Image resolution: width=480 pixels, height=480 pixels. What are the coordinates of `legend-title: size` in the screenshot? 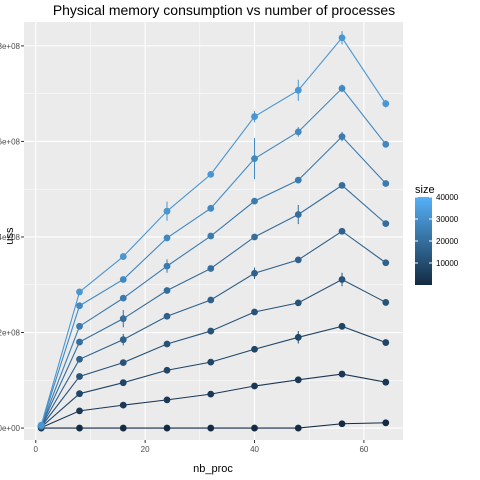 It's located at (425, 190).